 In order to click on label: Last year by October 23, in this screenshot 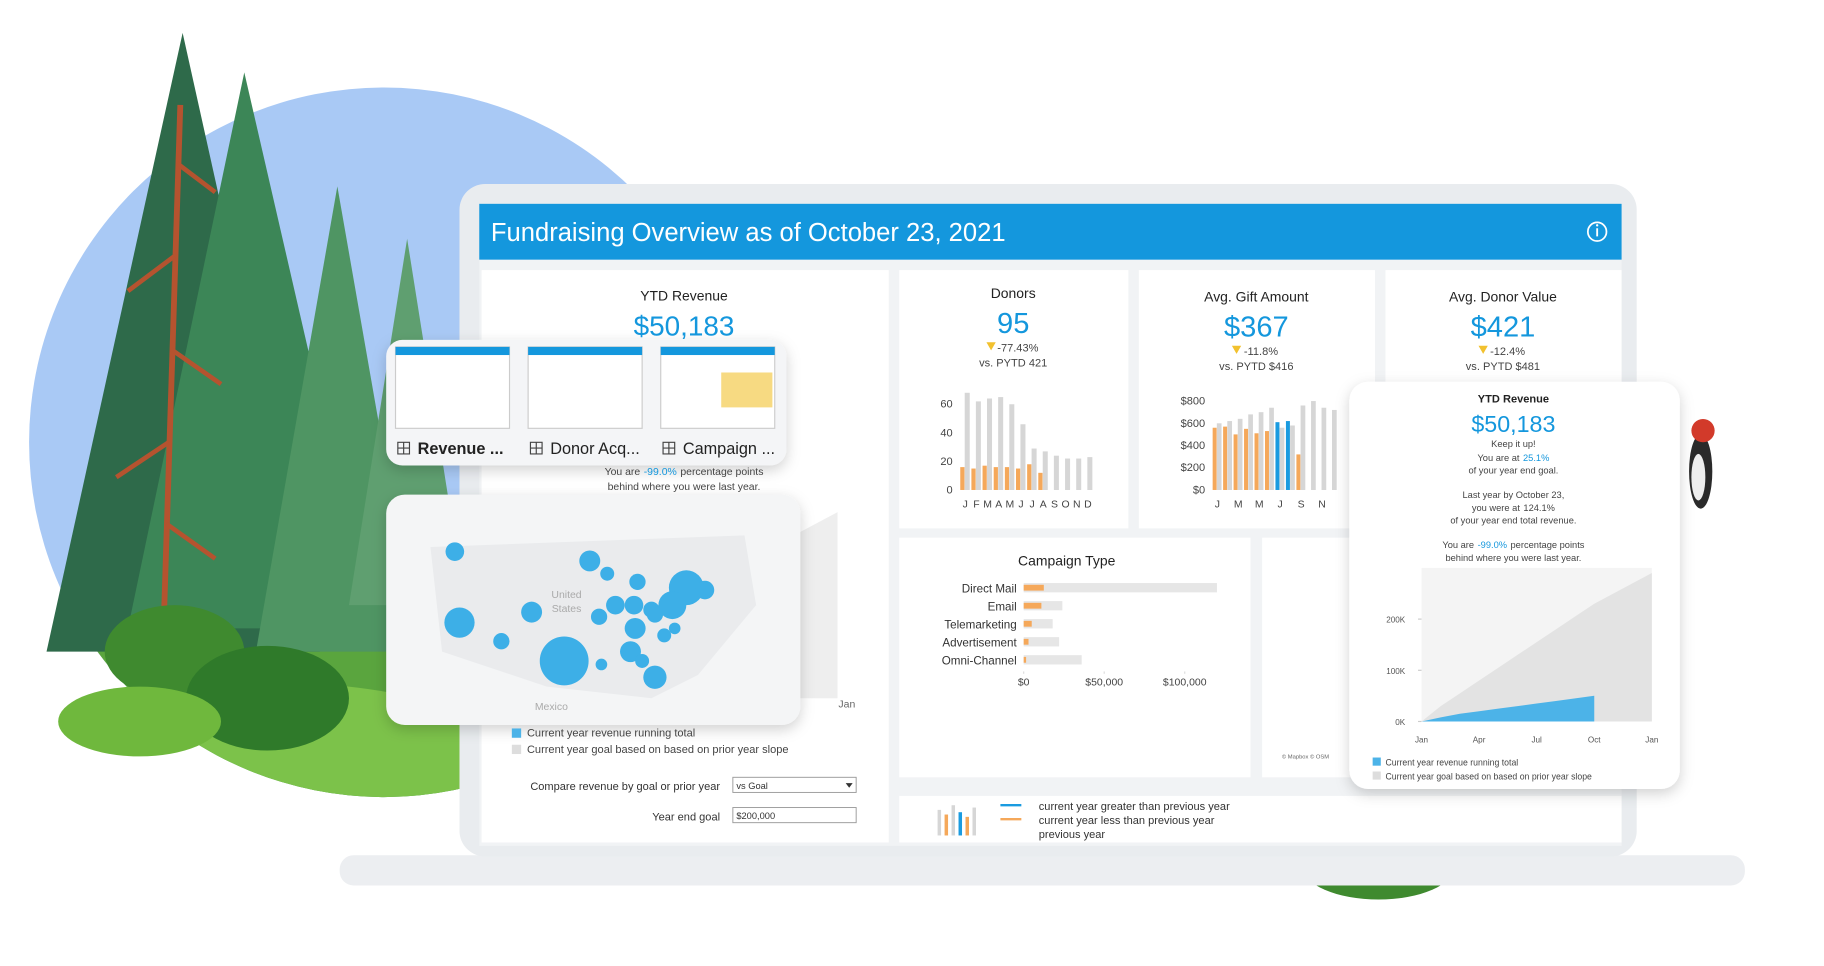, I will do `click(1514, 495)`.